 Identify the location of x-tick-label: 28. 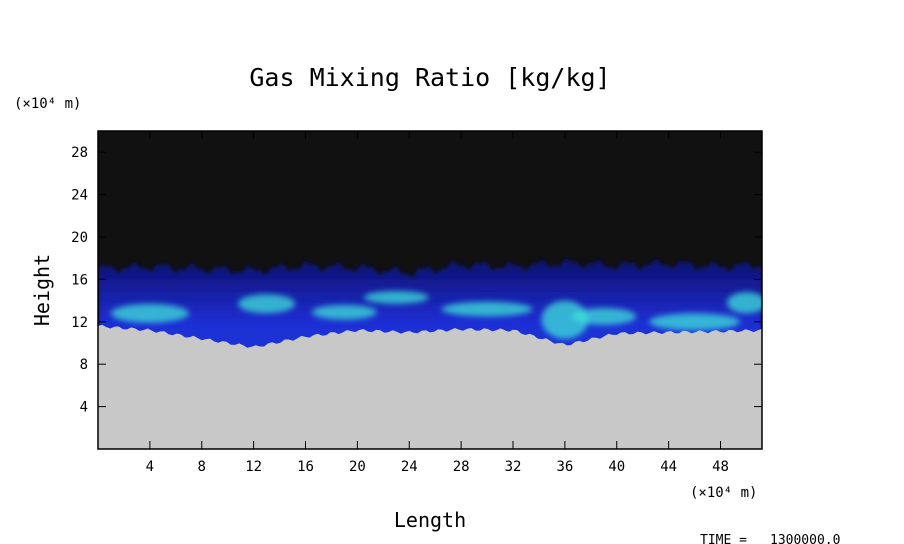
(461, 467).